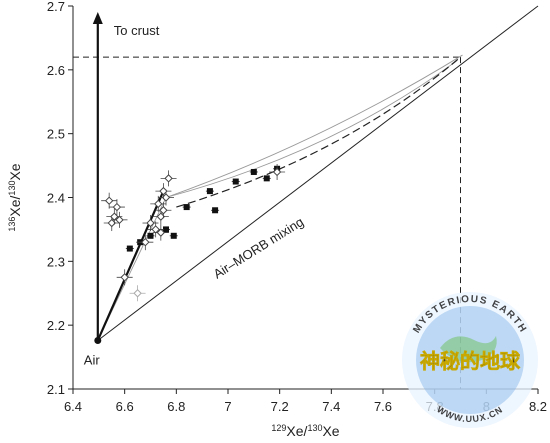 This screenshot has height=443, width=550. I want to click on to-crust-label: To crust, so click(137, 30).